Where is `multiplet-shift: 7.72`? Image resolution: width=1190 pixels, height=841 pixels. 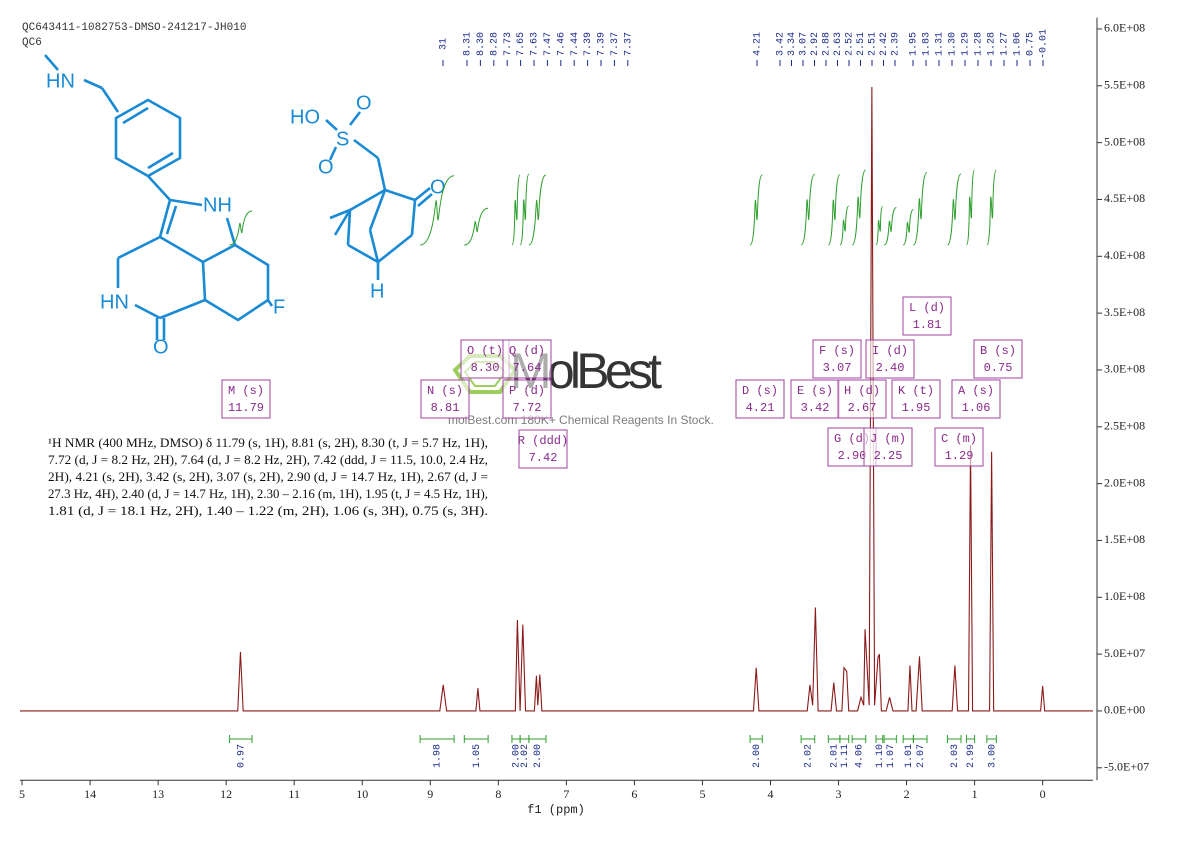
multiplet-shift: 7.72 is located at coordinates (527, 408).